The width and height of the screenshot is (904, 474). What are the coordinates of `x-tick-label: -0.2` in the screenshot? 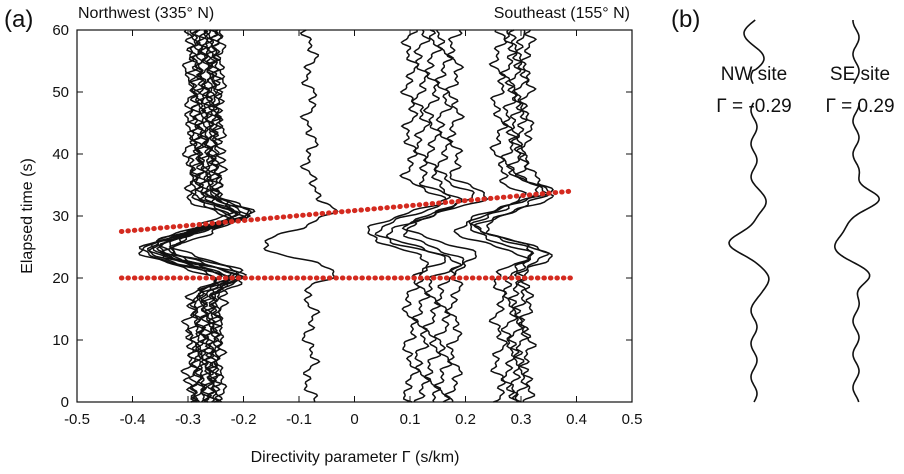 It's located at (244, 419).